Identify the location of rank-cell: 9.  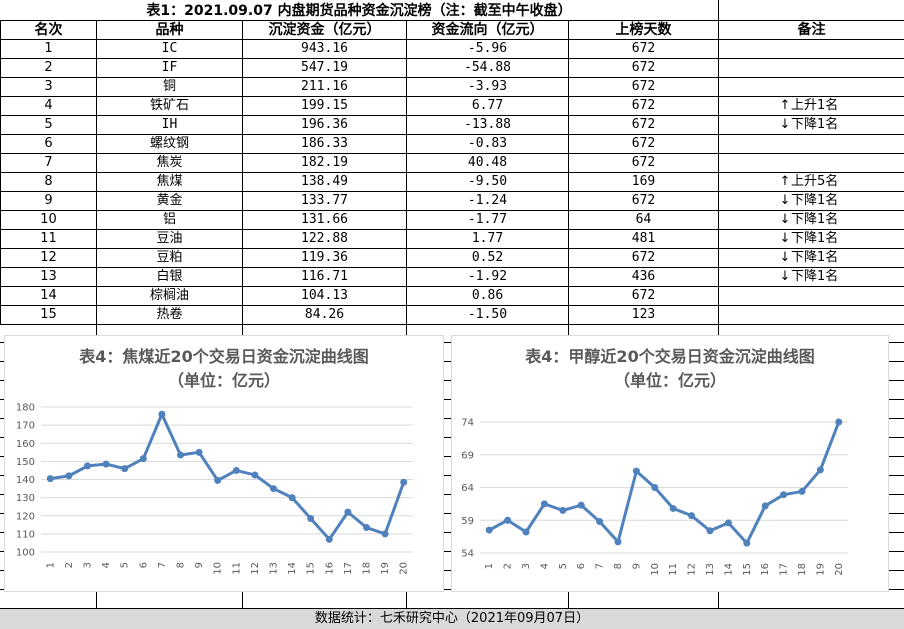
(49, 201).